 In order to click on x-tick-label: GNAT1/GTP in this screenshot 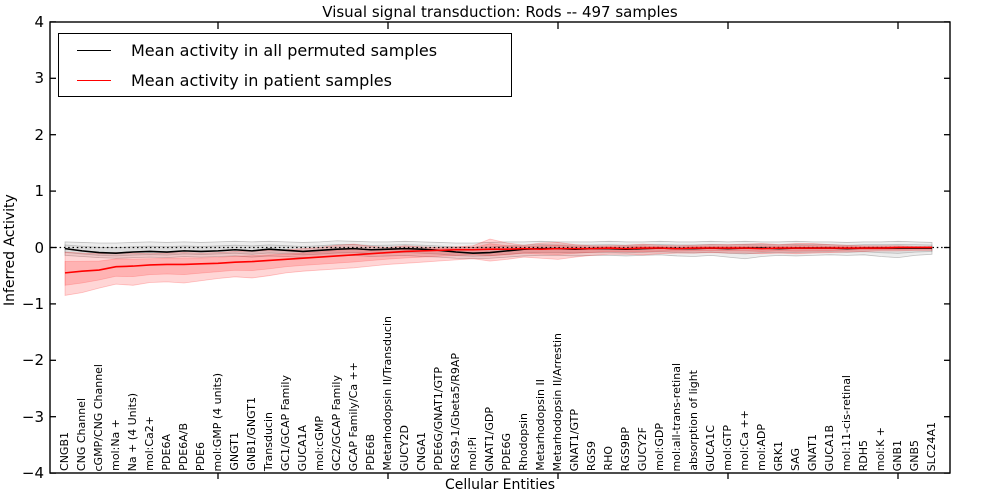, I will do `click(574, 439)`.